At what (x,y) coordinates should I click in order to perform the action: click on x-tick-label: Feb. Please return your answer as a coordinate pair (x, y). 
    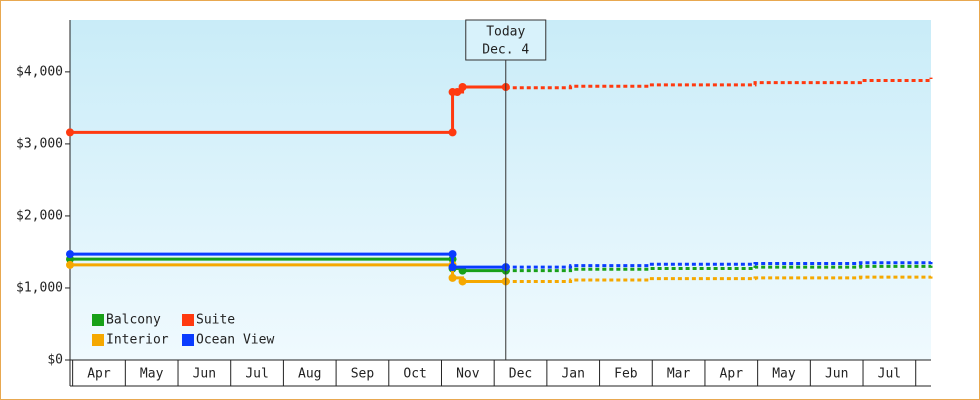
    Looking at the image, I should click on (626, 374).